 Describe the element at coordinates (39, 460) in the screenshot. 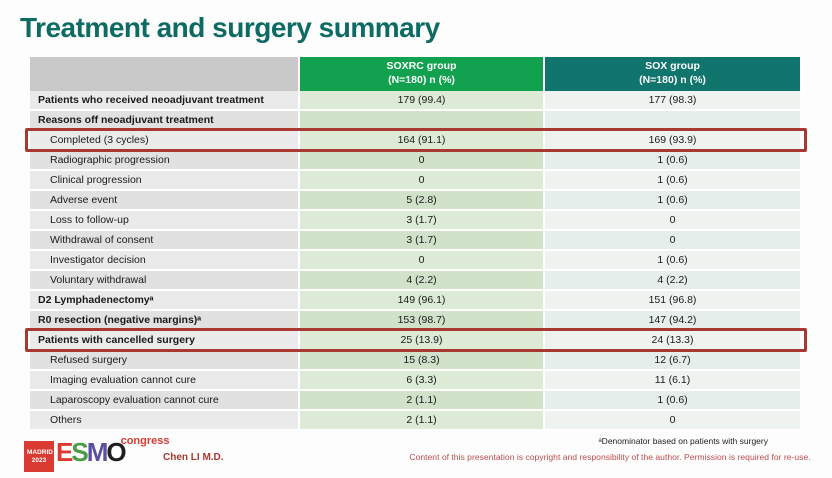

I see `logo-year-text: 2023` at that location.